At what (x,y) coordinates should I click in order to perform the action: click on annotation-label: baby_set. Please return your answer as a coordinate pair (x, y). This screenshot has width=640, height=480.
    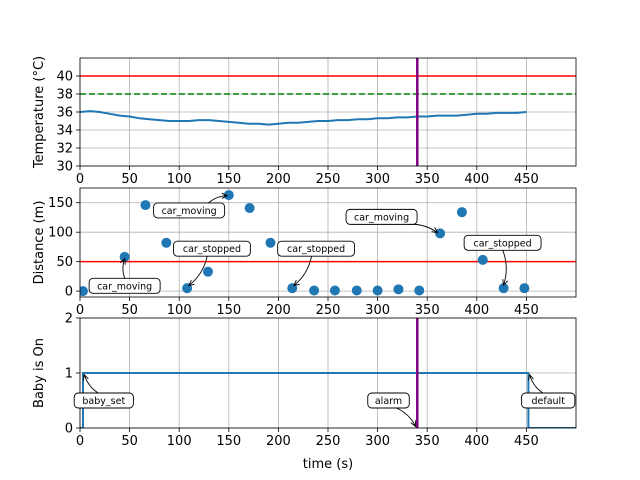
    Looking at the image, I should click on (103, 401).